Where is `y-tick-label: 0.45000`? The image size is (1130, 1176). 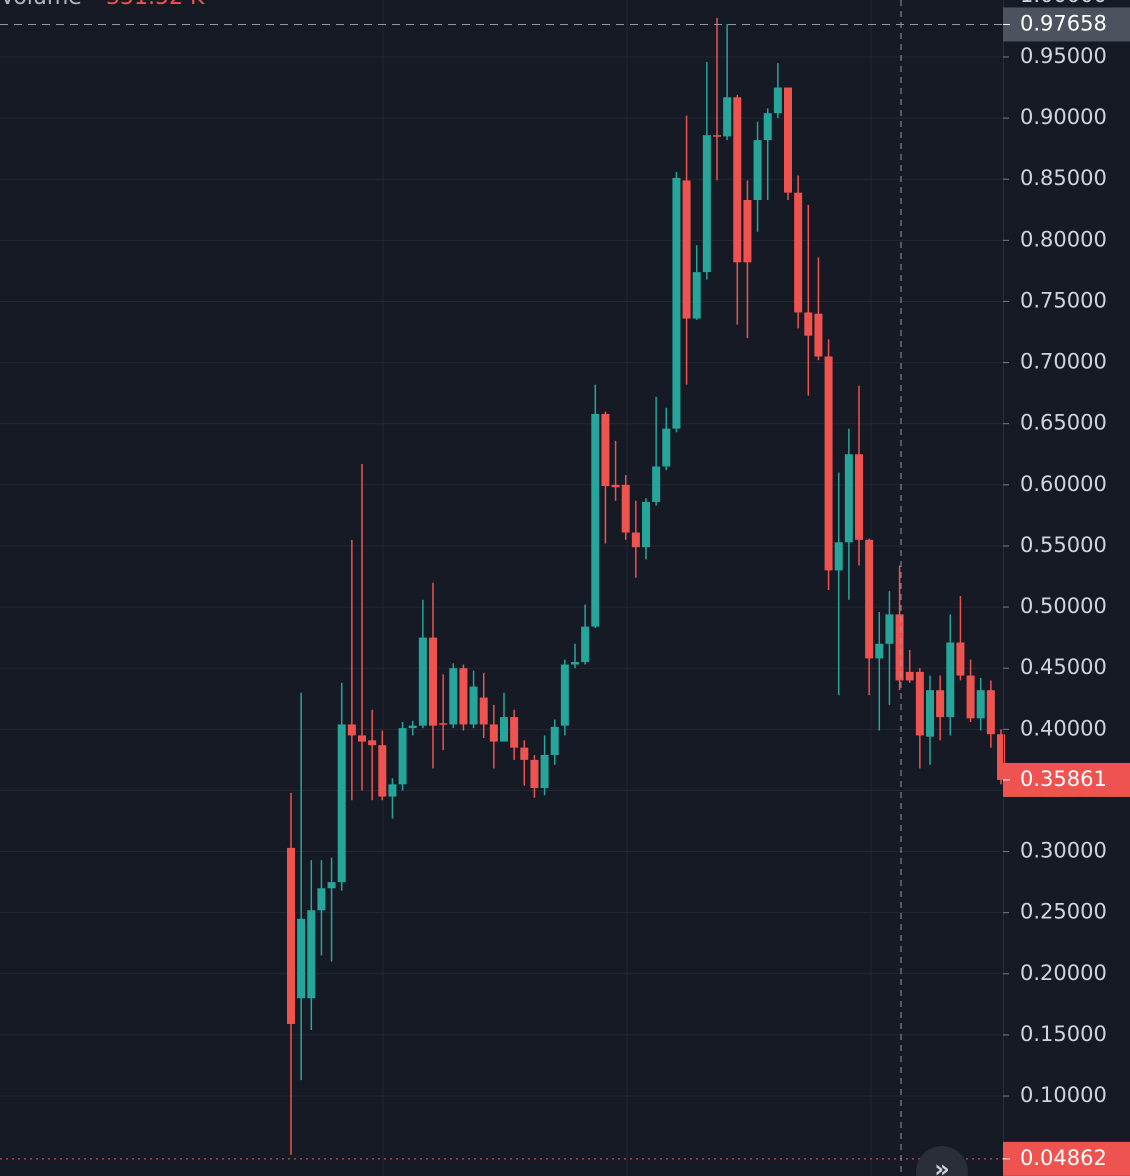 y-tick-label: 0.45000 is located at coordinates (1063, 667).